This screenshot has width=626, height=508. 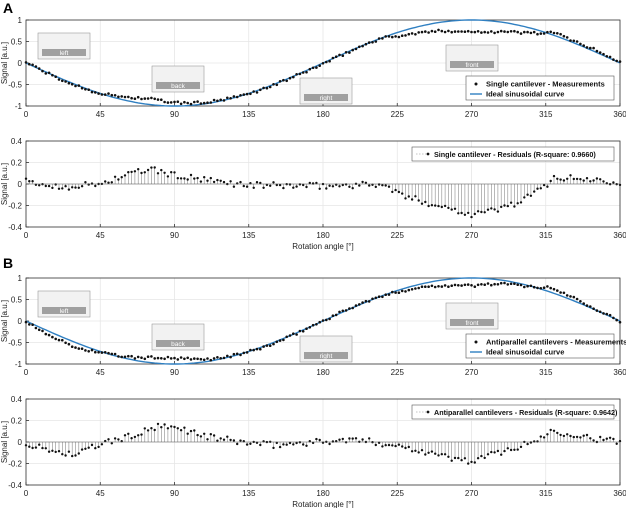 What do you see at coordinates (525, 94) in the screenshot?
I see `legend-entry-ideal-curve: Ideal sinusoidal curve` at bounding box center [525, 94].